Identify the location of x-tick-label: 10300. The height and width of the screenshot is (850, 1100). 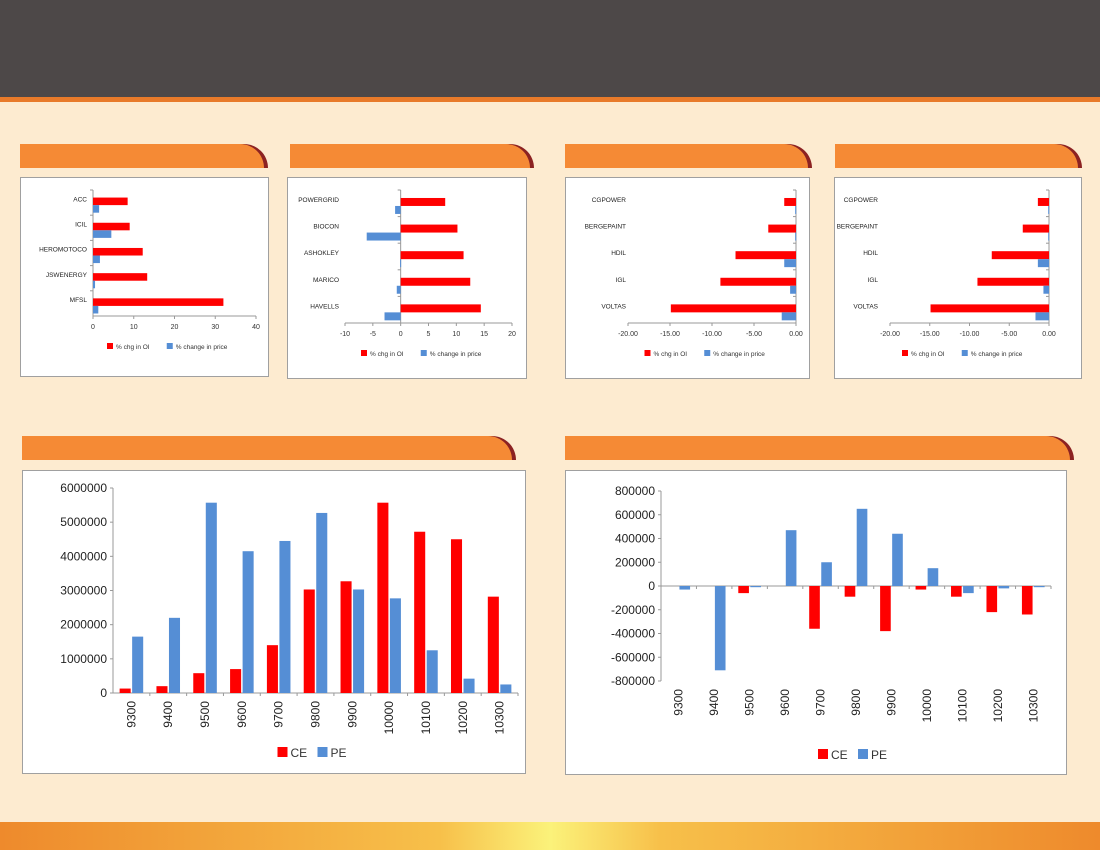
(1033, 706).